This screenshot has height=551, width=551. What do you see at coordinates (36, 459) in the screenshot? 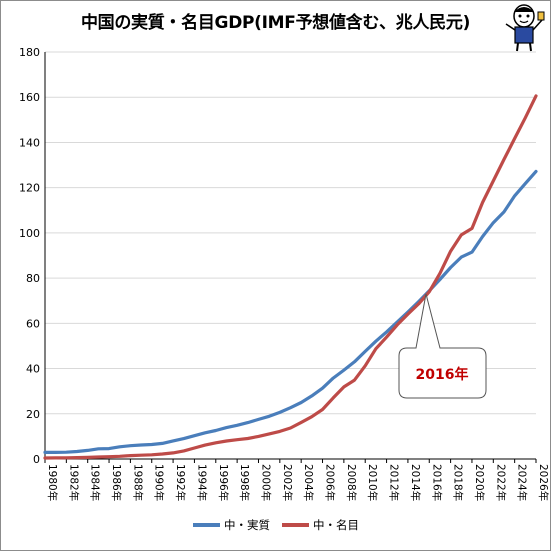
I see `y-tick-label: 0` at bounding box center [36, 459].